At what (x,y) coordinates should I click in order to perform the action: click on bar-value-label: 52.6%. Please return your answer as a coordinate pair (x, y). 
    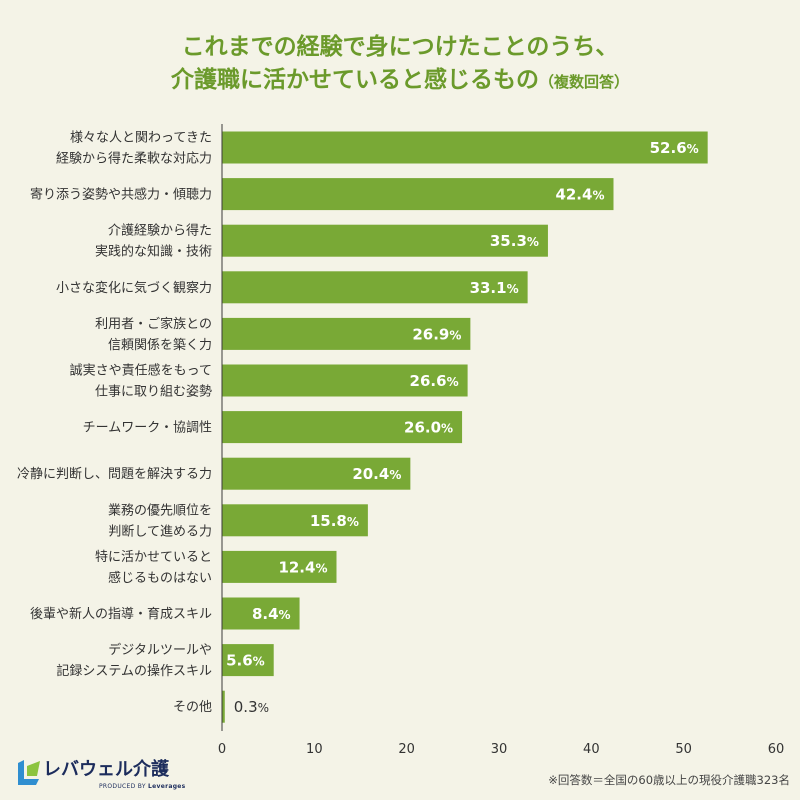
    Looking at the image, I should click on (674, 148).